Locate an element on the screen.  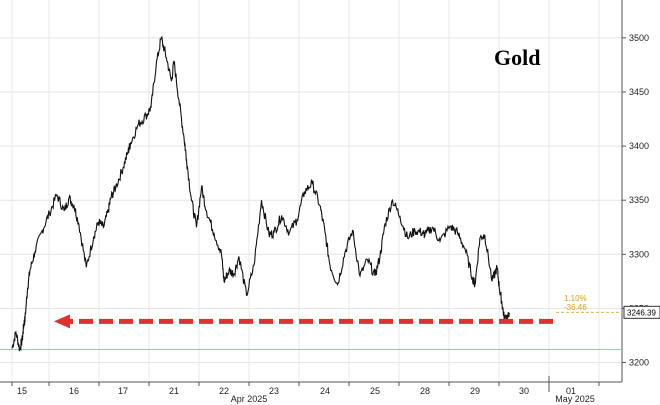
month-label: May 2025 is located at coordinates (575, 399).